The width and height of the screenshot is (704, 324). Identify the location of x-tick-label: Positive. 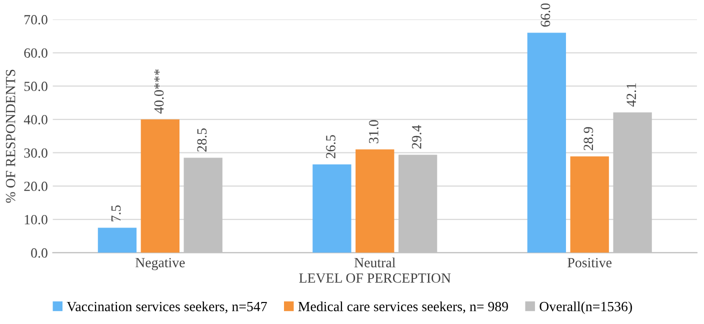
(590, 263).